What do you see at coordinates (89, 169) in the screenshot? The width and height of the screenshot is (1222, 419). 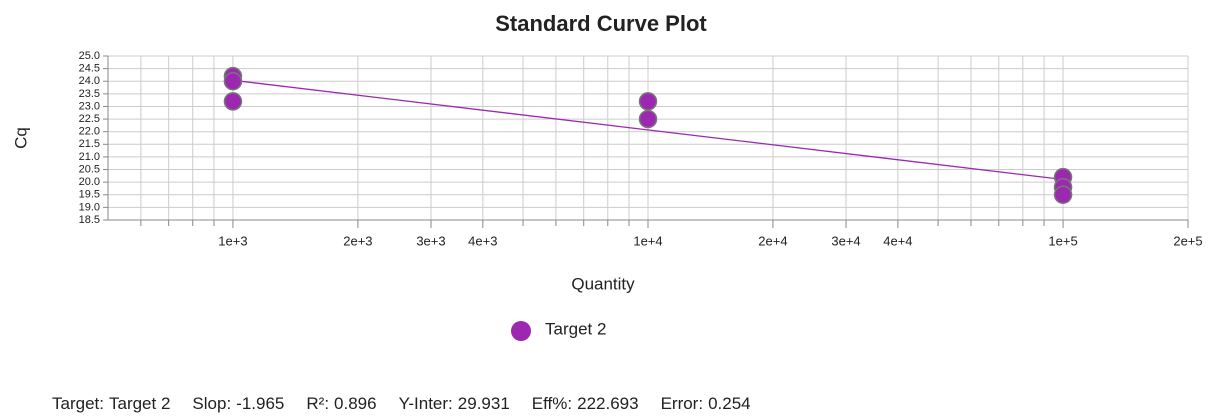 I see `y-tick-label: 20.5` at bounding box center [89, 169].